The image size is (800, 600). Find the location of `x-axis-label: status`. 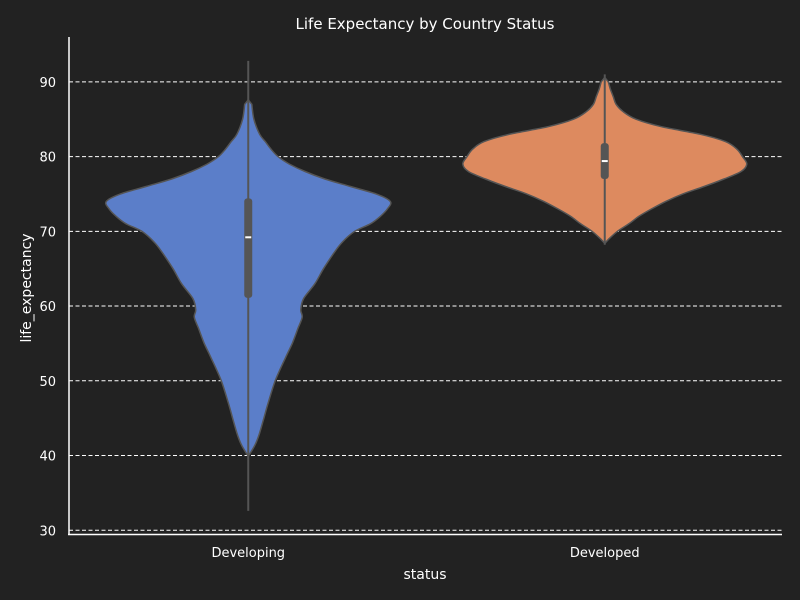

x-axis-label: status is located at coordinates (424, 575).